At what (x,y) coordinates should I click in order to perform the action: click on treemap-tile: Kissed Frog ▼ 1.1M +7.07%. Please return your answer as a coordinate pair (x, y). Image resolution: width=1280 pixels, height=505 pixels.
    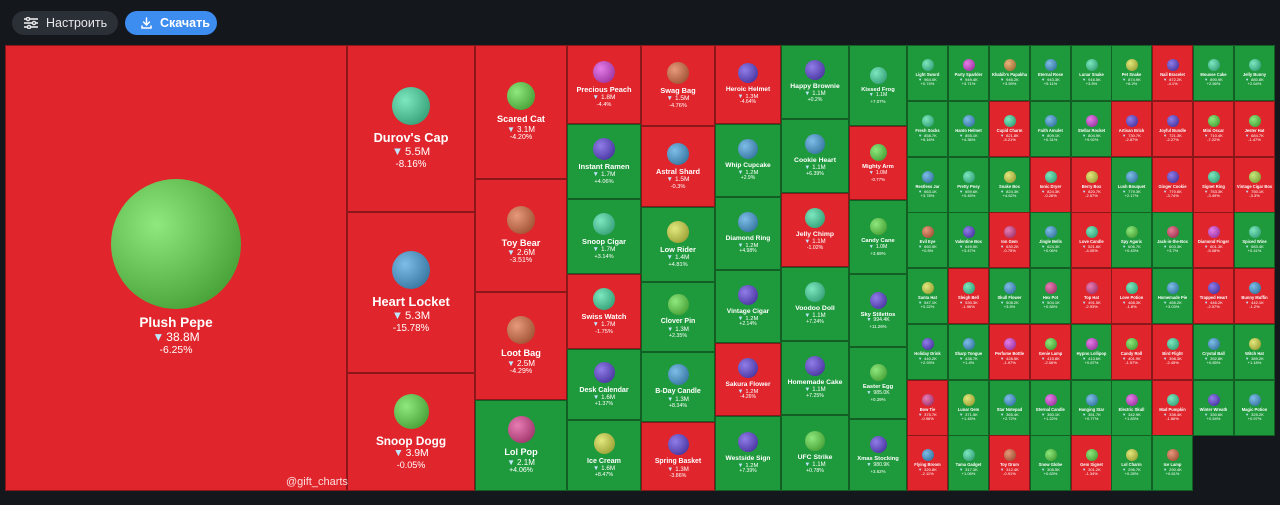
    Looking at the image, I should click on (878, 85).